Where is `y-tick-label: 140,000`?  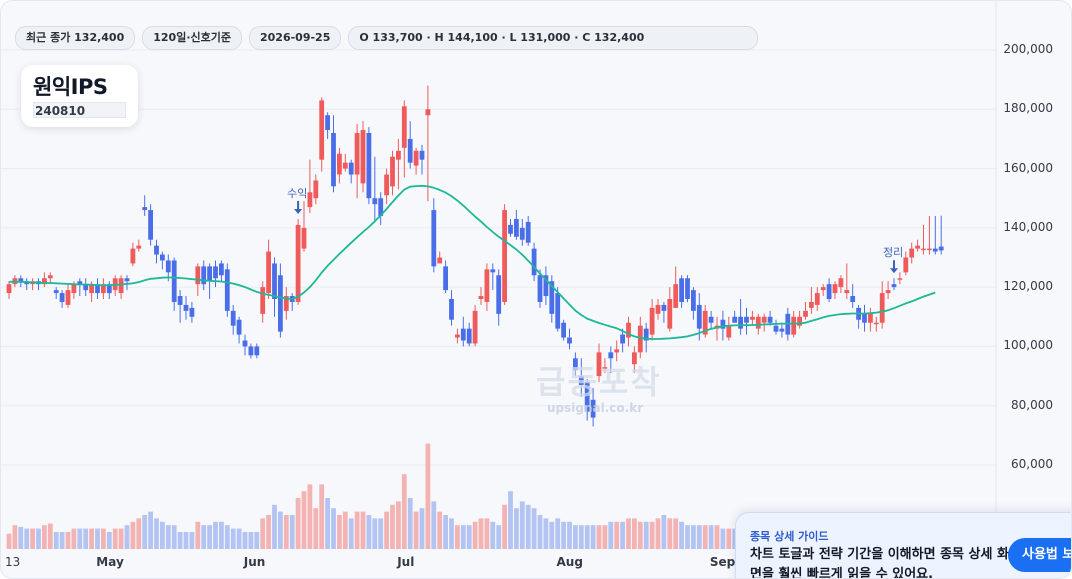 y-tick-label: 140,000 is located at coordinates (1028, 226).